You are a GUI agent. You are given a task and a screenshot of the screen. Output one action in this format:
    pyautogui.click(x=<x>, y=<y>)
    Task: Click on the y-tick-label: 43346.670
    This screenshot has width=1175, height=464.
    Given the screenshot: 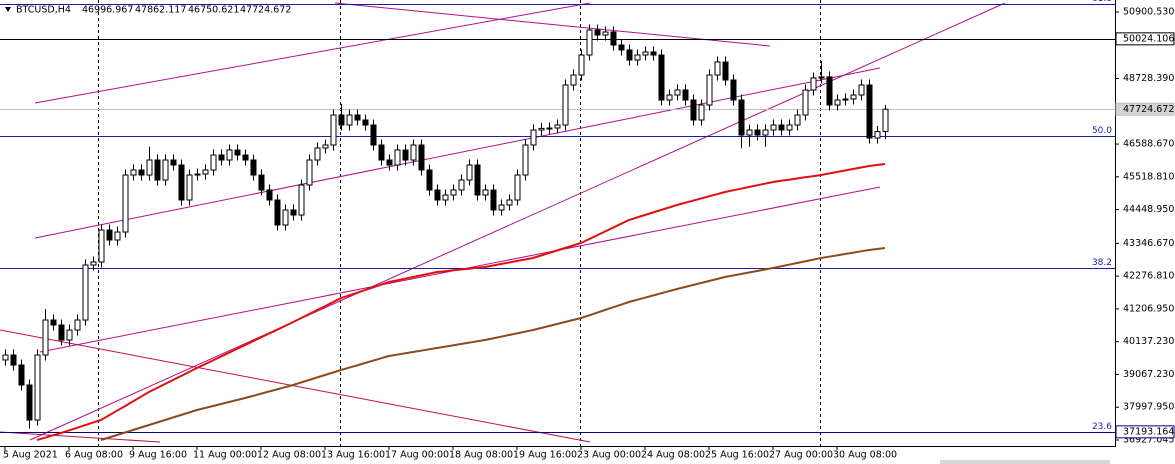 What is the action you would take?
    pyautogui.click(x=1148, y=243)
    